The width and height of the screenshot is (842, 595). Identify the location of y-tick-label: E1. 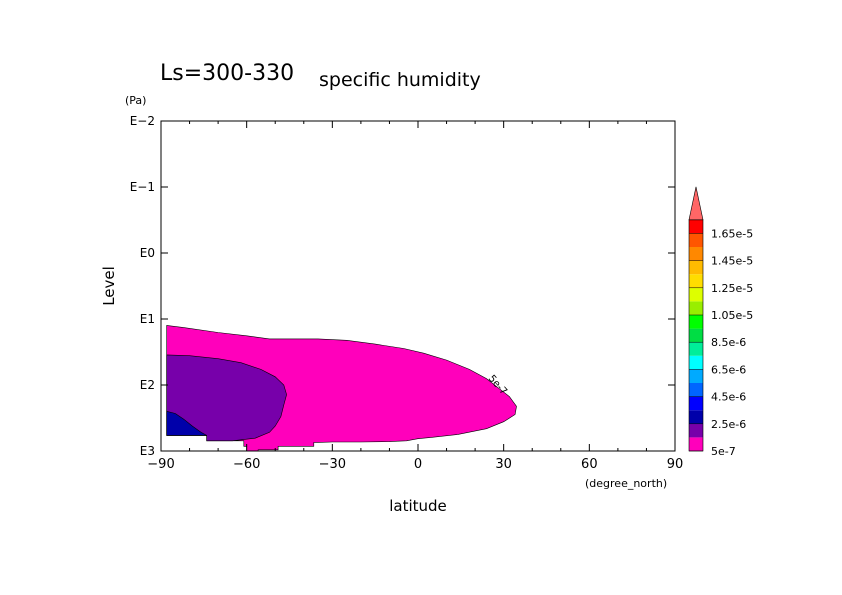
(147, 319).